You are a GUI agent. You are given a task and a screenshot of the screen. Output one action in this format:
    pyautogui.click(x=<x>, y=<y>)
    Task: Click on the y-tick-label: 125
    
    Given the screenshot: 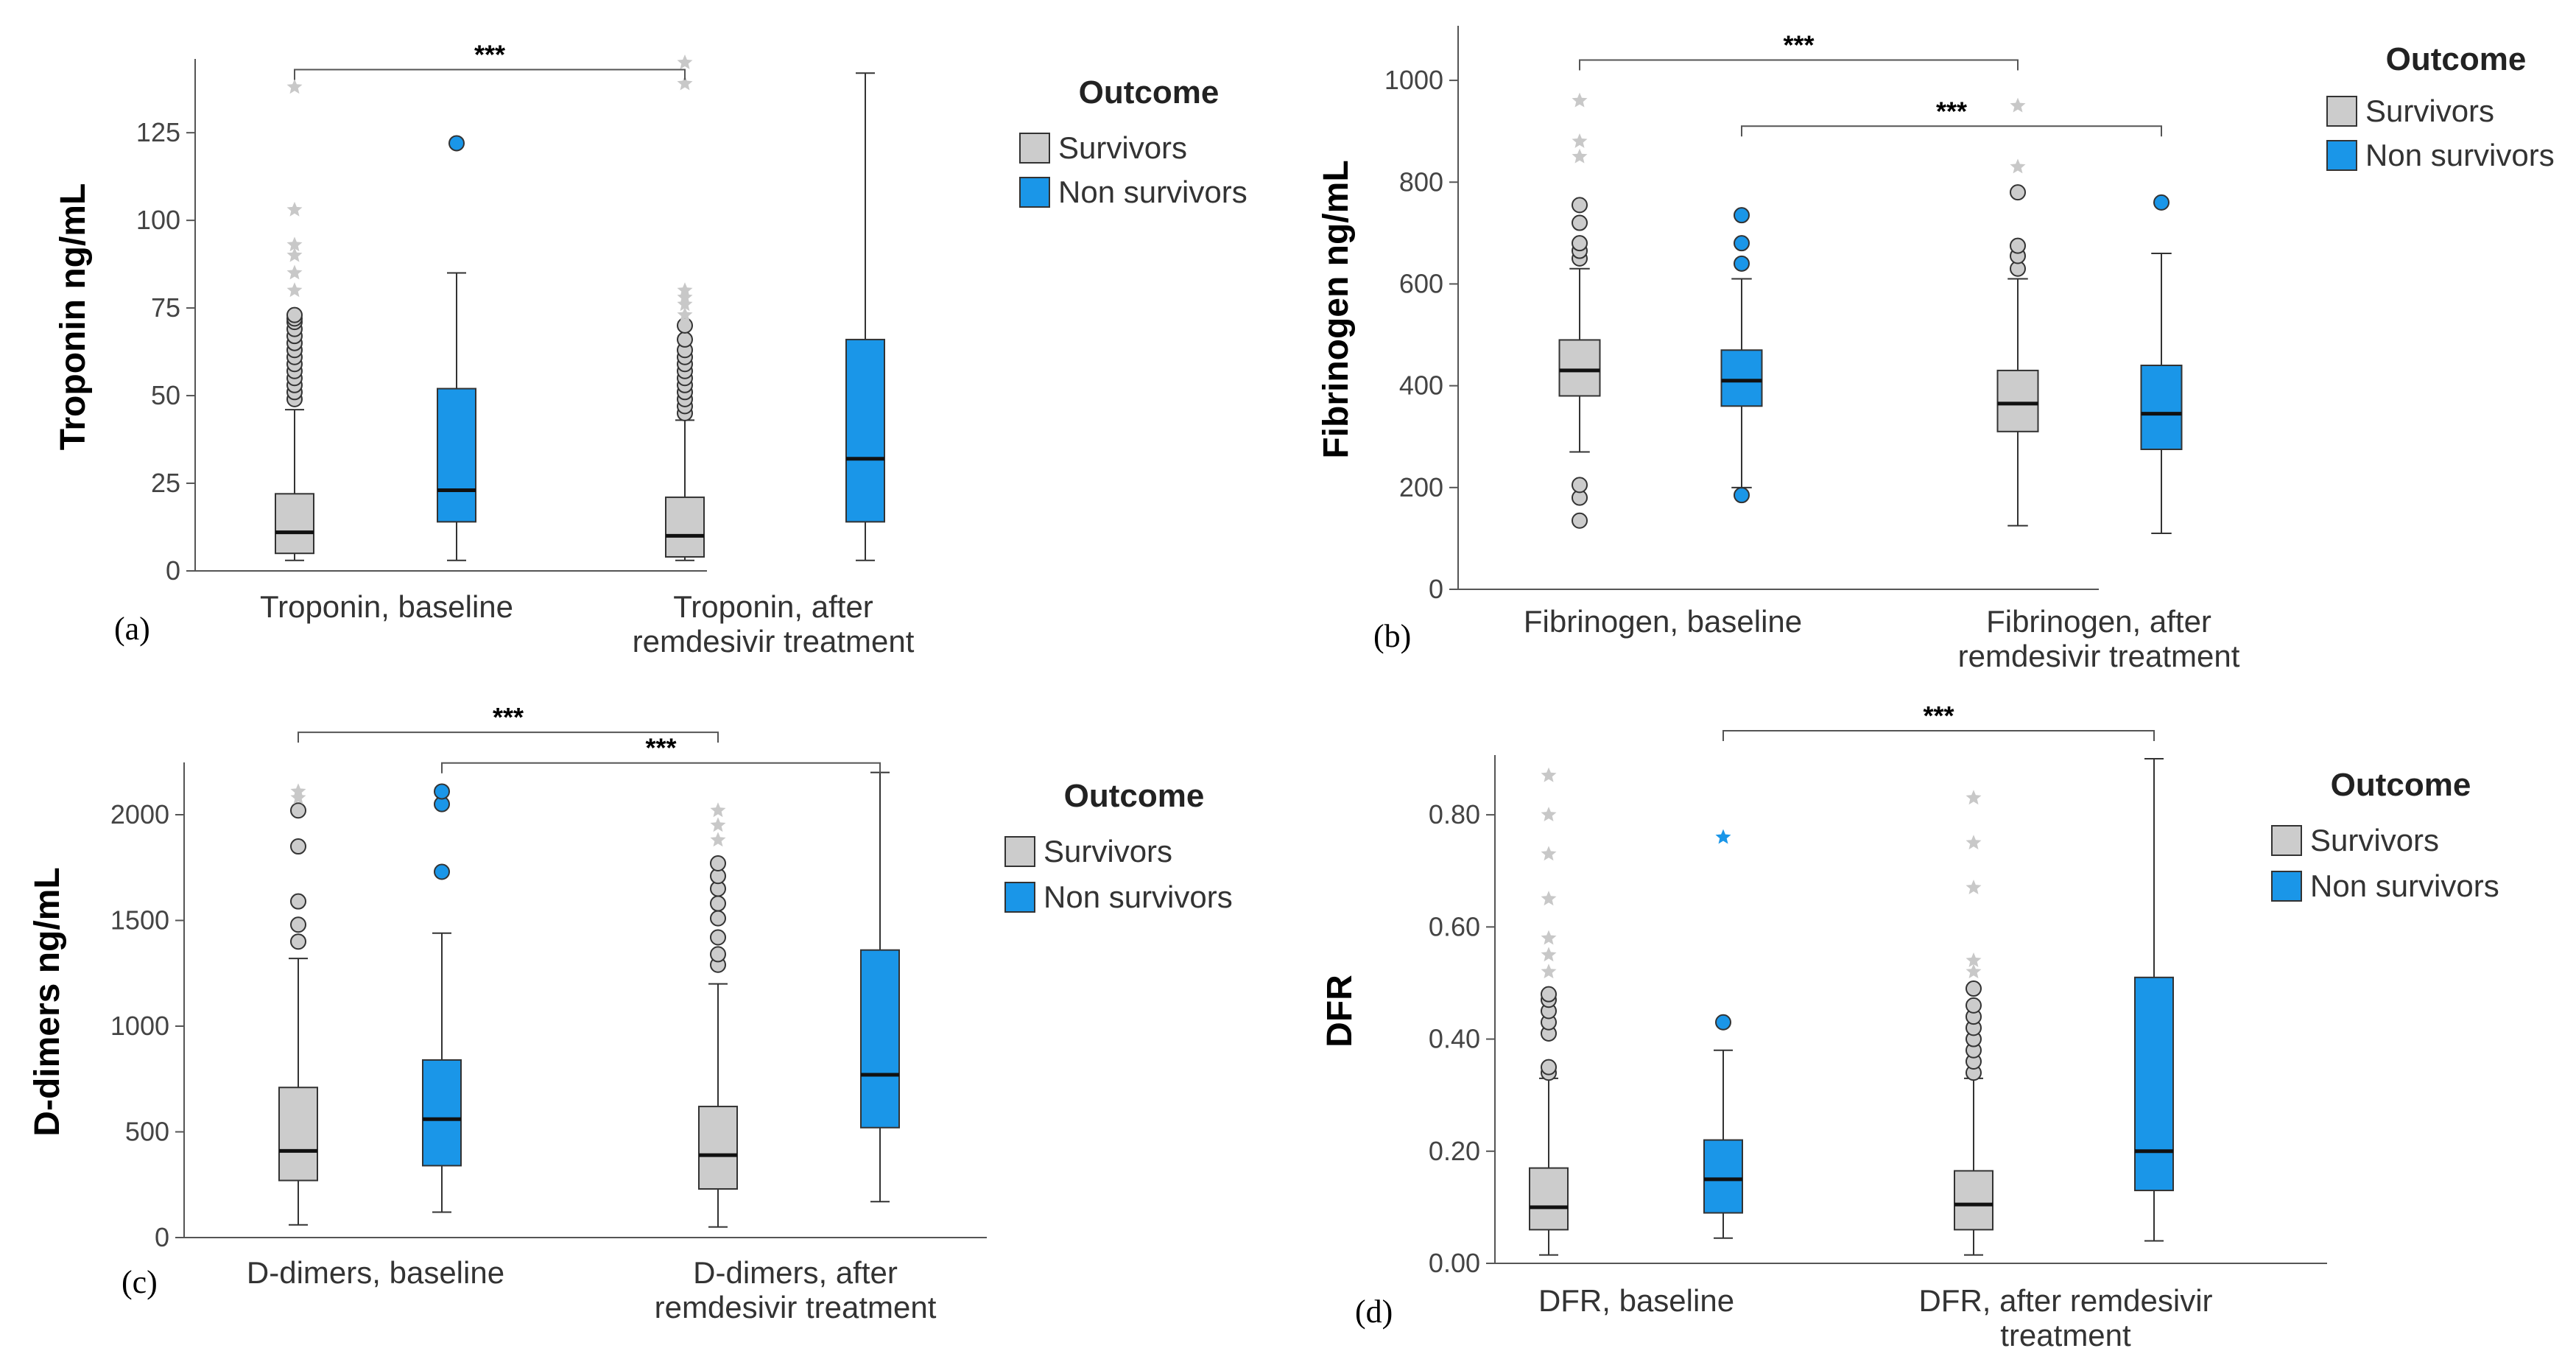 What is the action you would take?
    pyautogui.click(x=158, y=132)
    